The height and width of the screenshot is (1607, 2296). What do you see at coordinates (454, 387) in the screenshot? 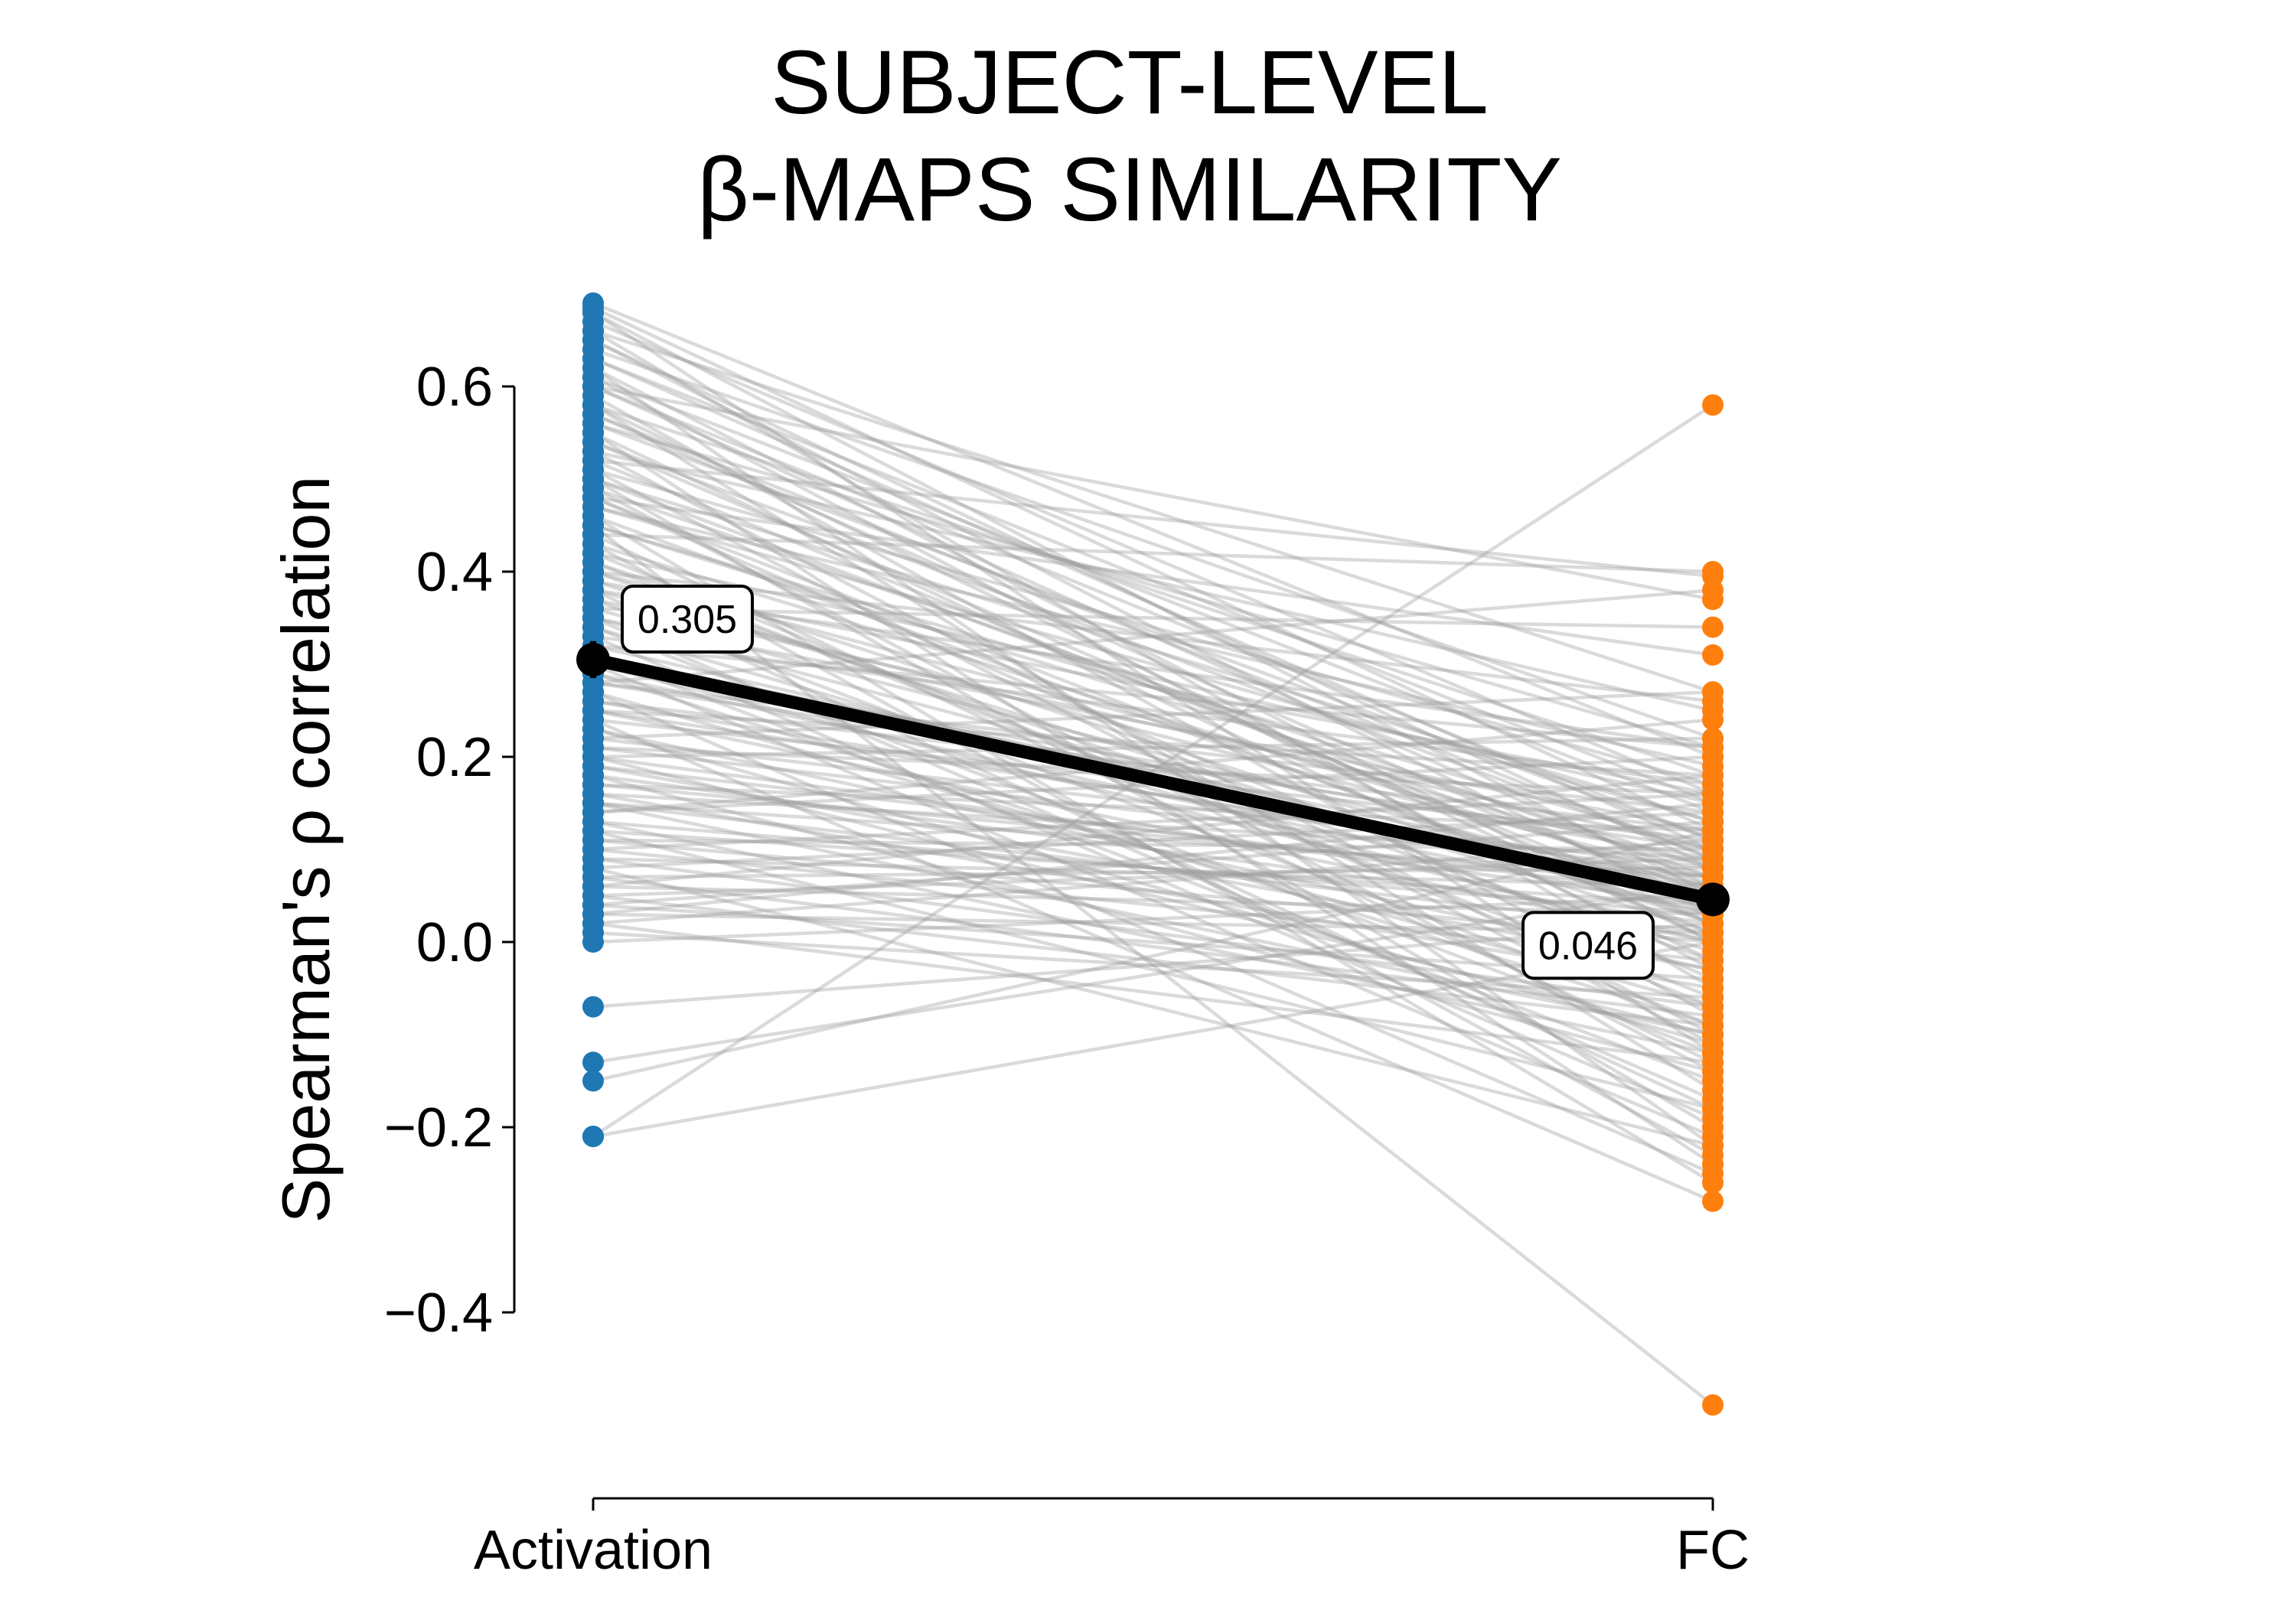
I see `y-tick-label: 0.6` at bounding box center [454, 387].